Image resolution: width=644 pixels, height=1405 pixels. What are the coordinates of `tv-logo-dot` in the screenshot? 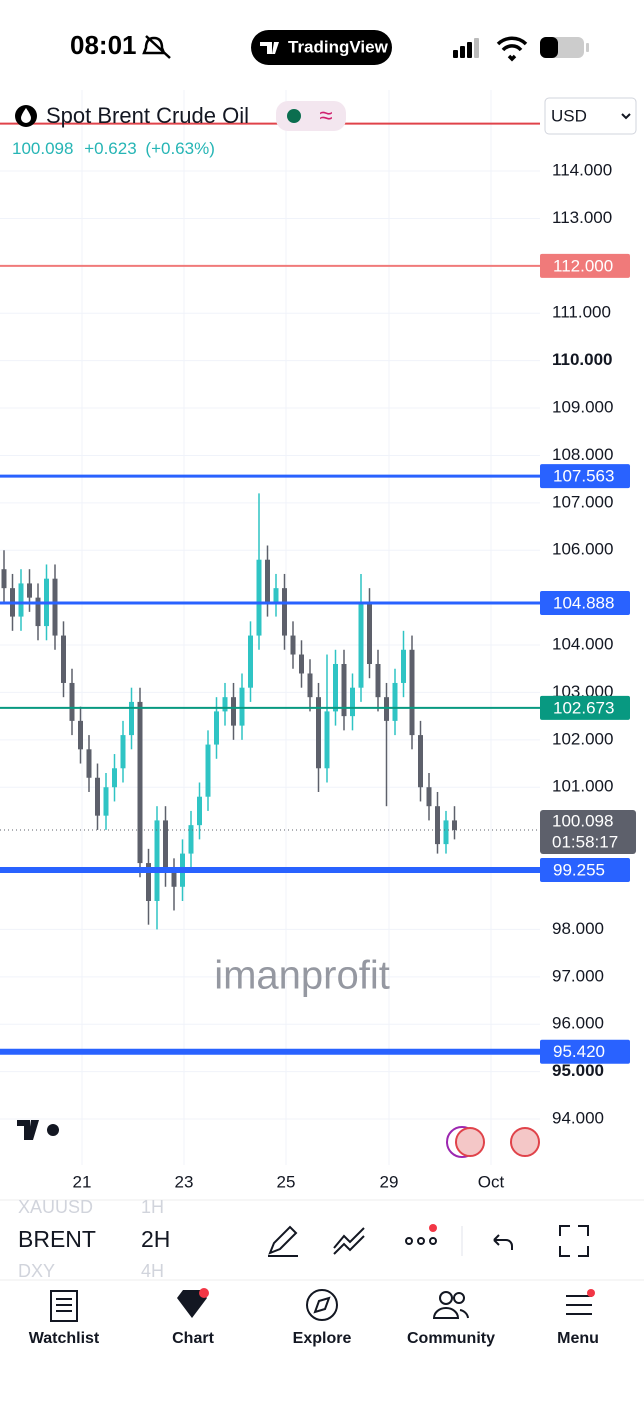 It's located at (53, 1130).